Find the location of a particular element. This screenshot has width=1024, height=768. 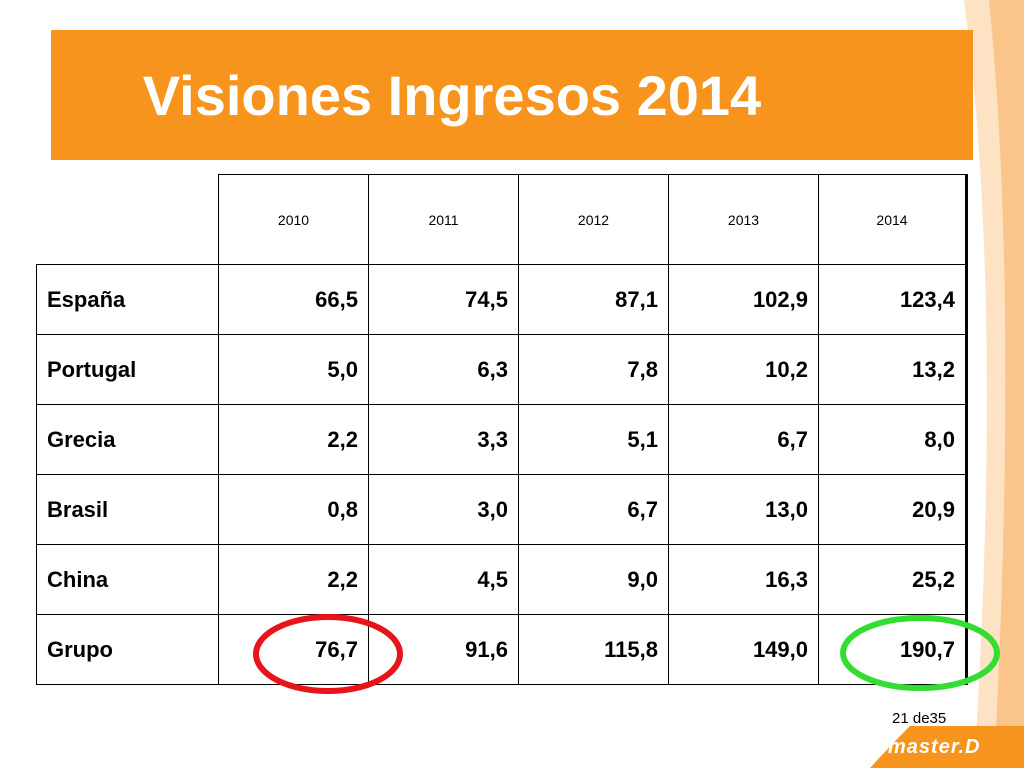

year-header: 2014 is located at coordinates (893, 219).